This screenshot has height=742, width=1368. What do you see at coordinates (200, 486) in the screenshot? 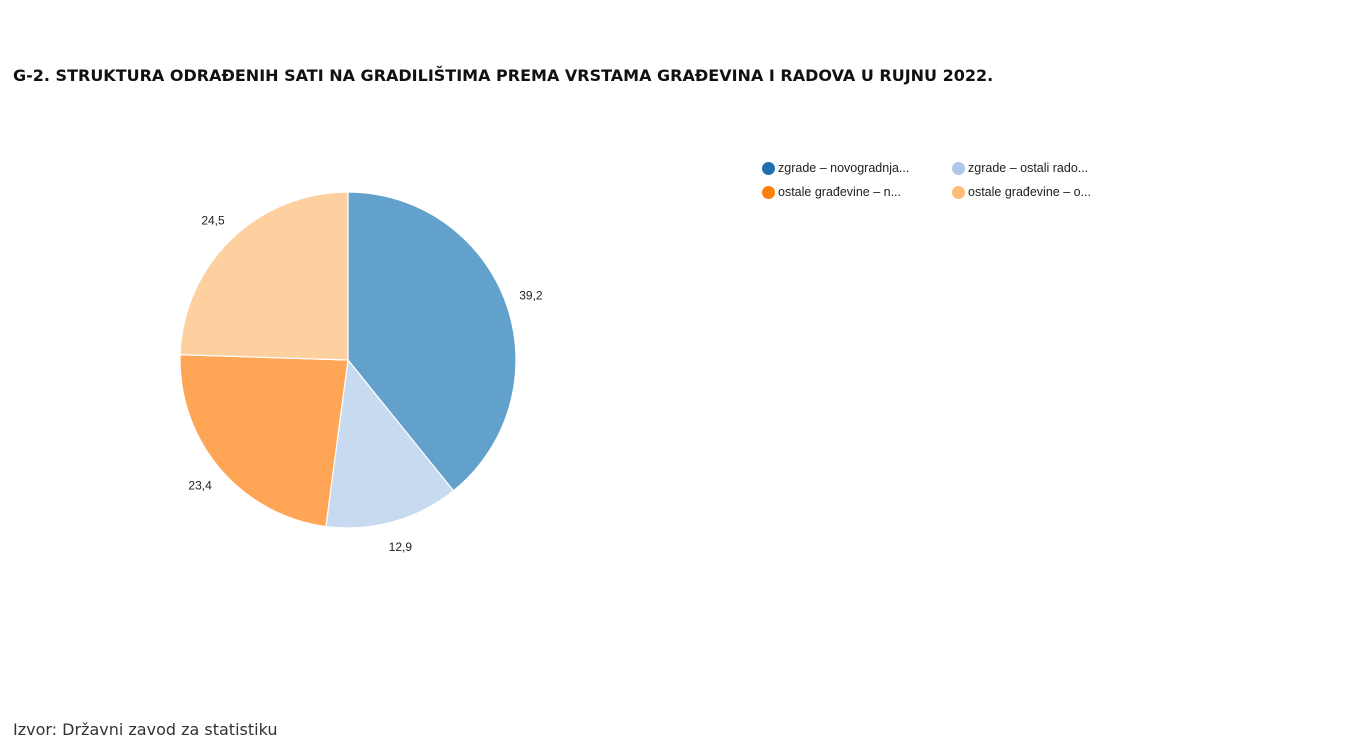
I see `data-label-2: 23,4` at bounding box center [200, 486].